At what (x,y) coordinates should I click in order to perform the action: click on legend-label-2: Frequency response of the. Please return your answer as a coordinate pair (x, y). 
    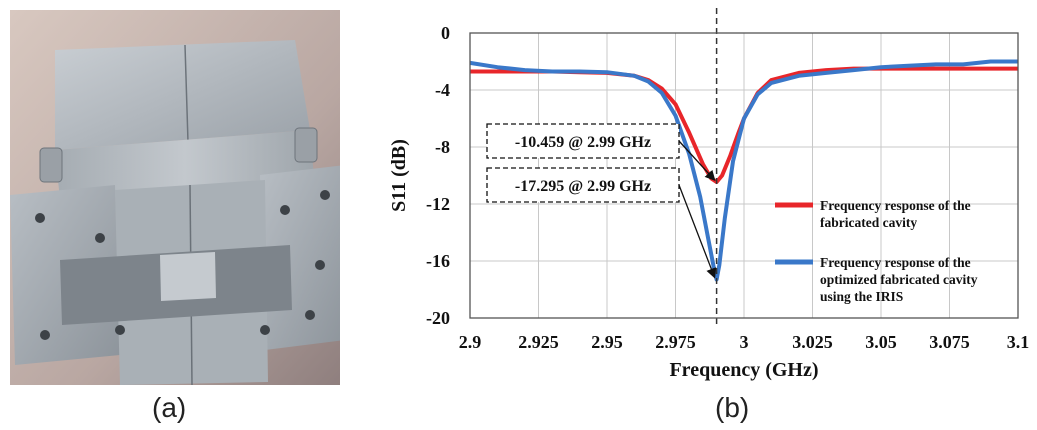
    Looking at the image, I should click on (895, 262).